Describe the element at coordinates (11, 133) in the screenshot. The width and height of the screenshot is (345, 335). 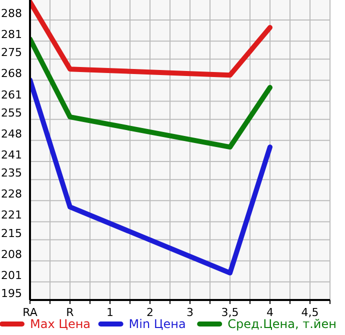
I see `y-tick-label: 248` at that location.